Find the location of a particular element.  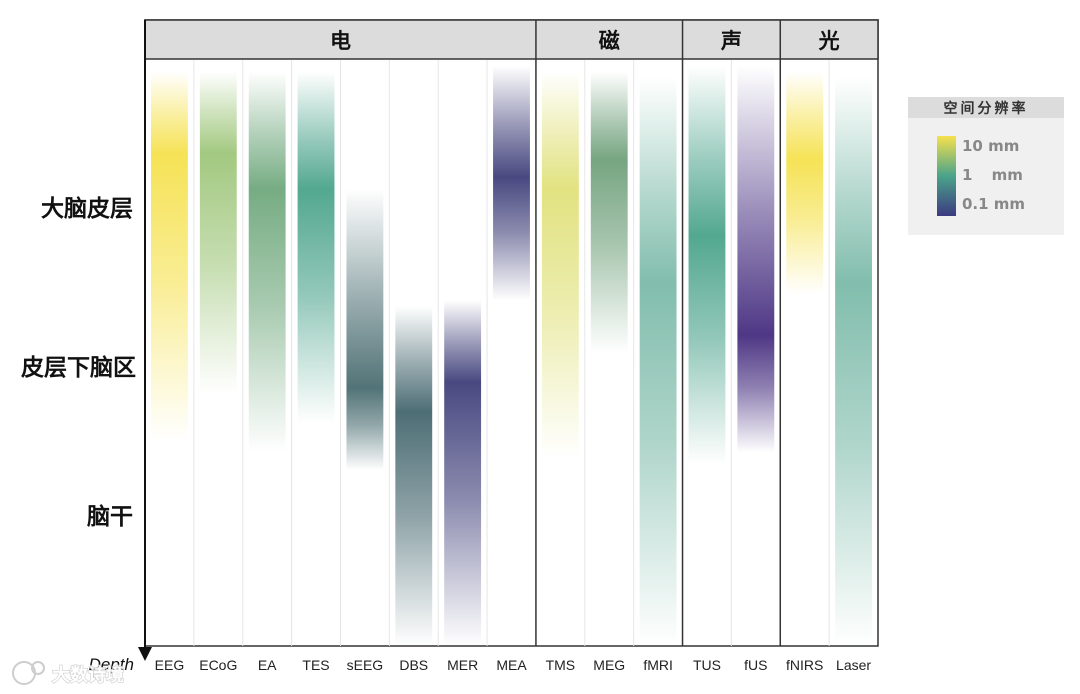

depth-level-brainstem: 脑干 is located at coordinates (110, 516).